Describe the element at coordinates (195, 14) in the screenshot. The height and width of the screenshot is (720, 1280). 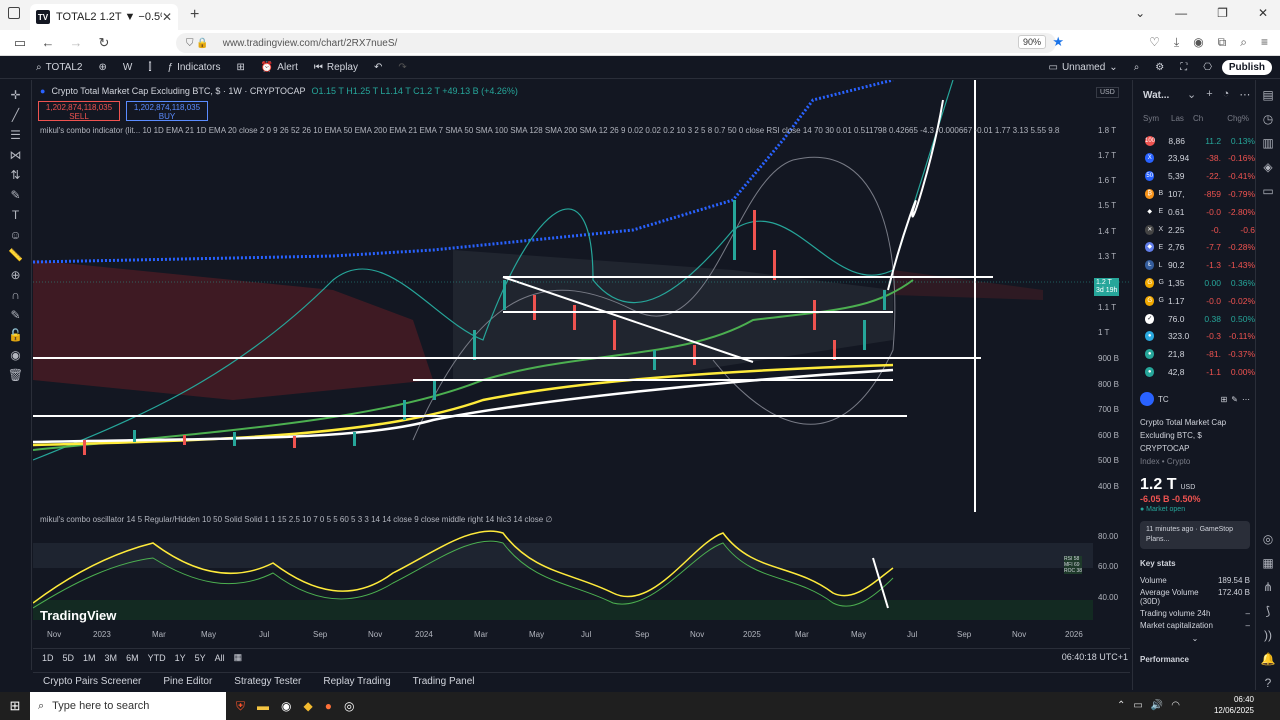
I see `new-tab-icon: +` at that location.